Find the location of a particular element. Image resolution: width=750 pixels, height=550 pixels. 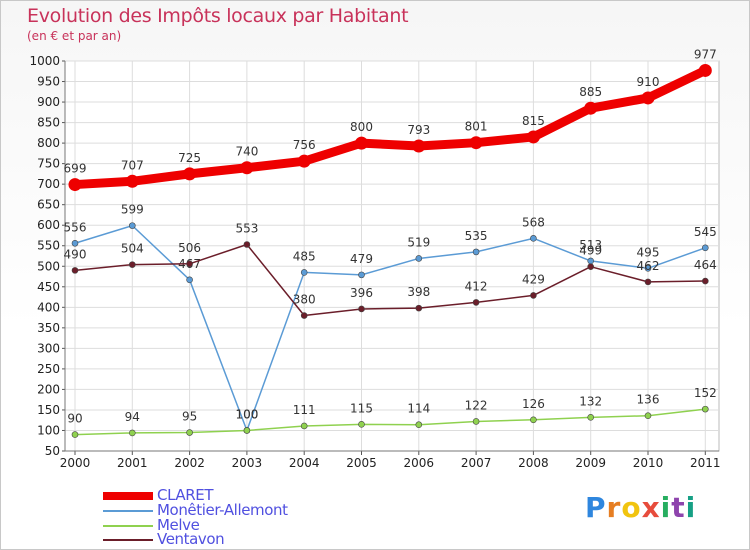

data-point-Melve-2000 is located at coordinates (75, 434).